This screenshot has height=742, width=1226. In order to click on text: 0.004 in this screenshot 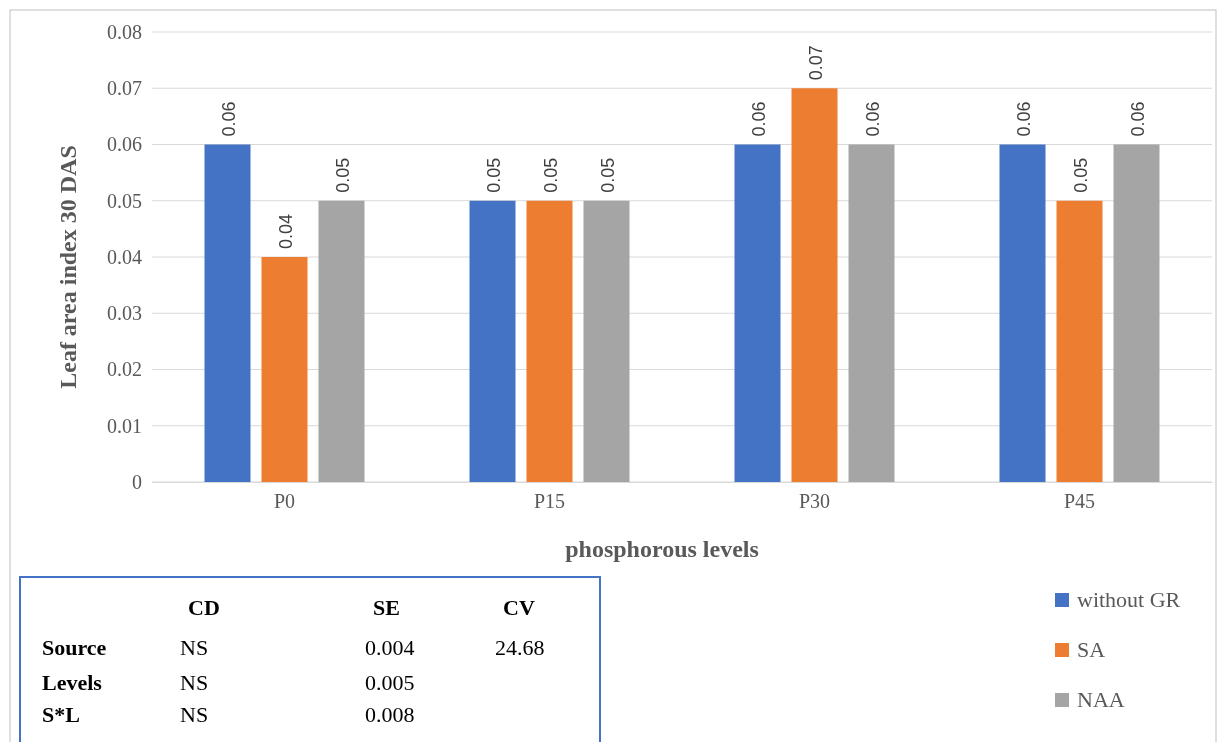, I will do `click(390, 647)`.